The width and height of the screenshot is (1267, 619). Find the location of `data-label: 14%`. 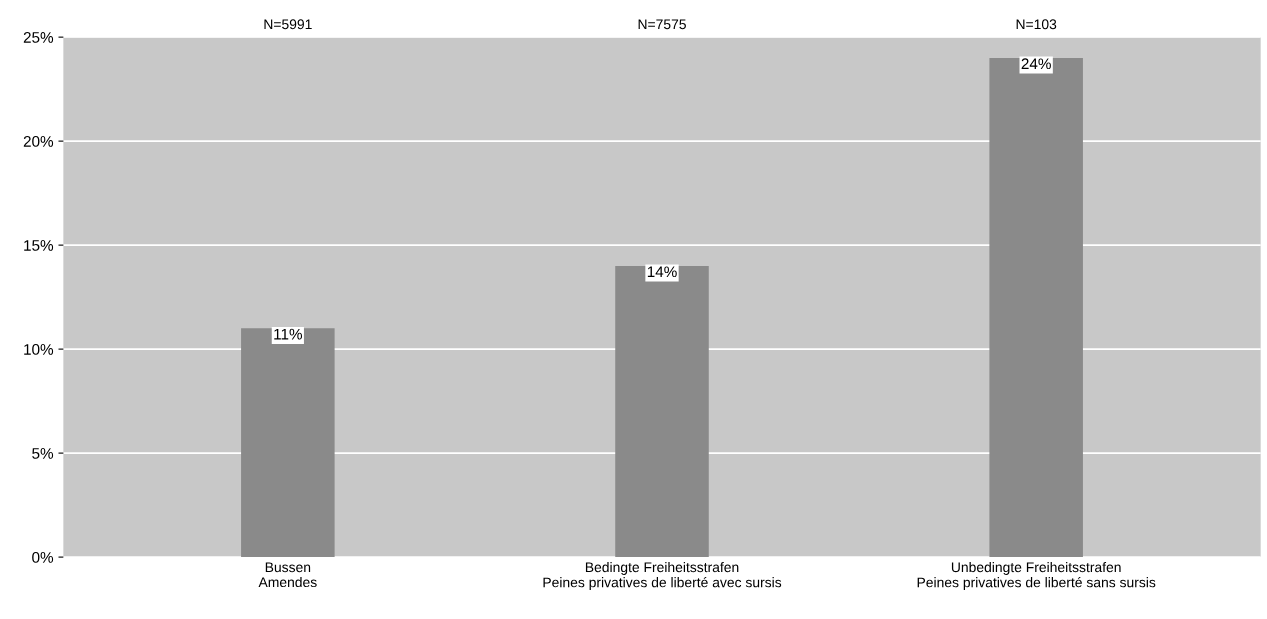

data-label: 14% is located at coordinates (662, 272).